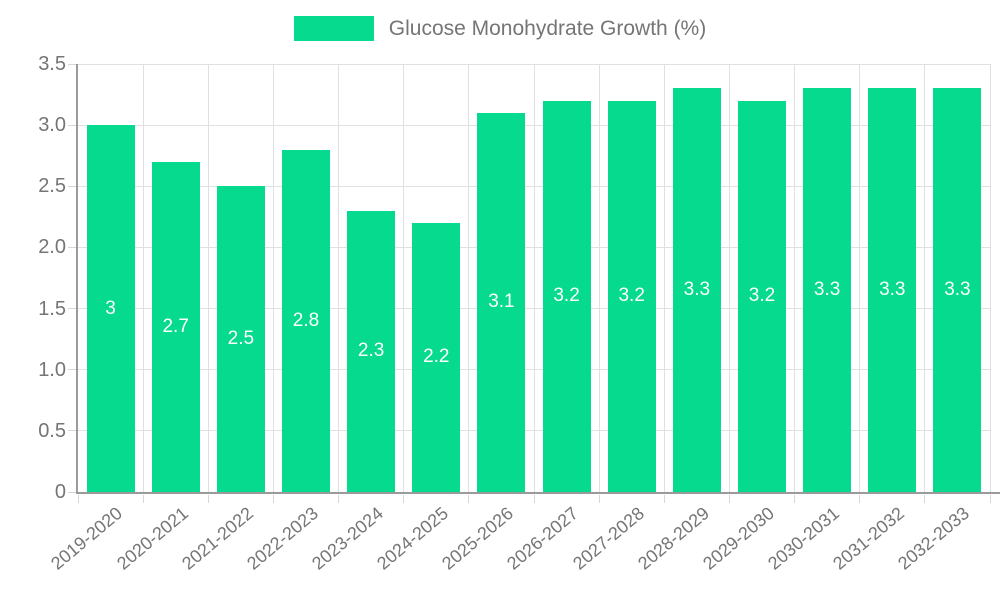  I want to click on legend-swatch, so click(333, 28).